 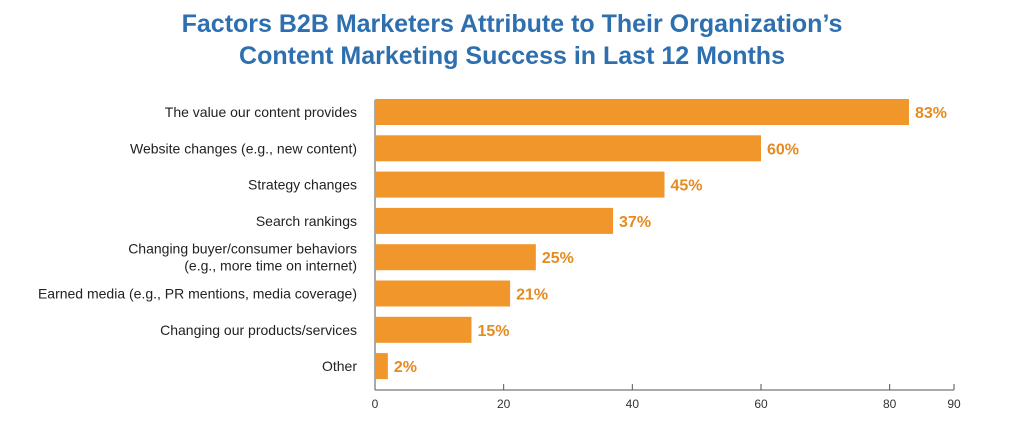 What do you see at coordinates (633, 404) in the screenshot?
I see `x-tick-label-40: 40` at bounding box center [633, 404].